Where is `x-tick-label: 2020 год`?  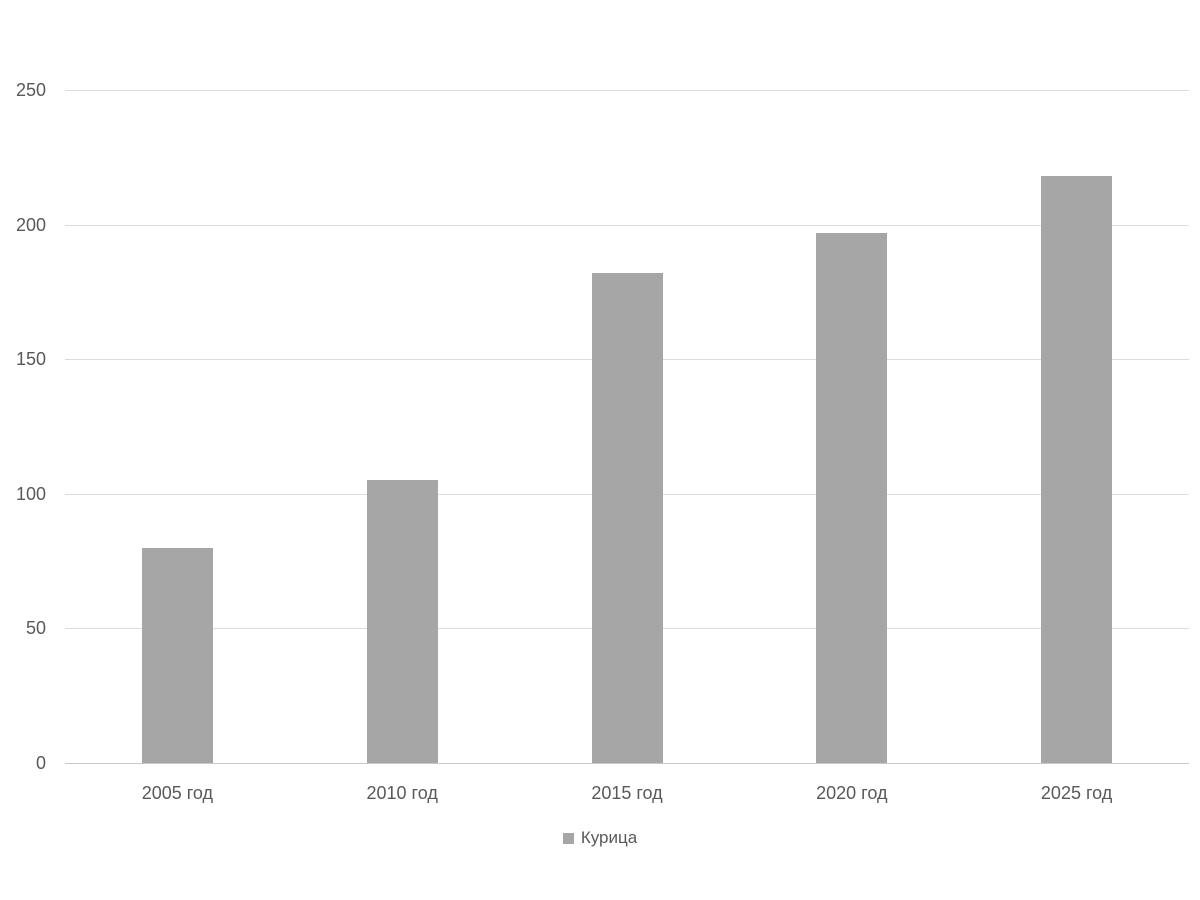
x-tick-label: 2020 год is located at coordinates (852, 793).